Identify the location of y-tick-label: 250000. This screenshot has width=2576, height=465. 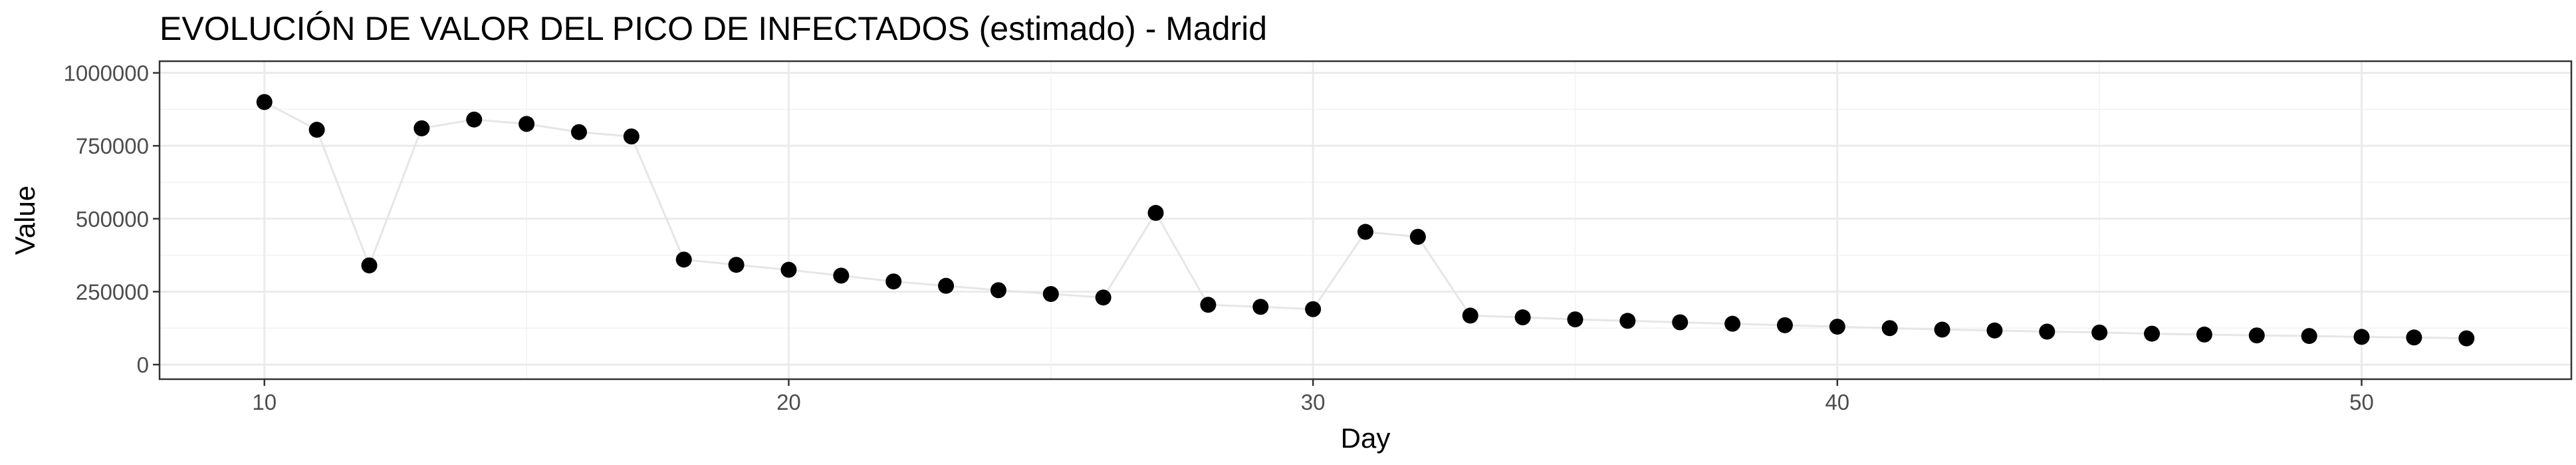
(112, 291).